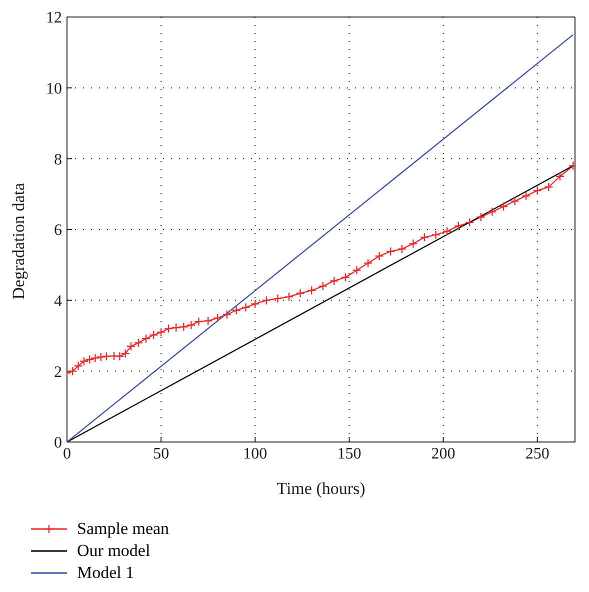 Image resolution: width=589 pixels, height=592 pixels. What do you see at coordinates (255, 453) in the screenshot?
I see `x-tick-label: 100` at bounding box center [255, 453].